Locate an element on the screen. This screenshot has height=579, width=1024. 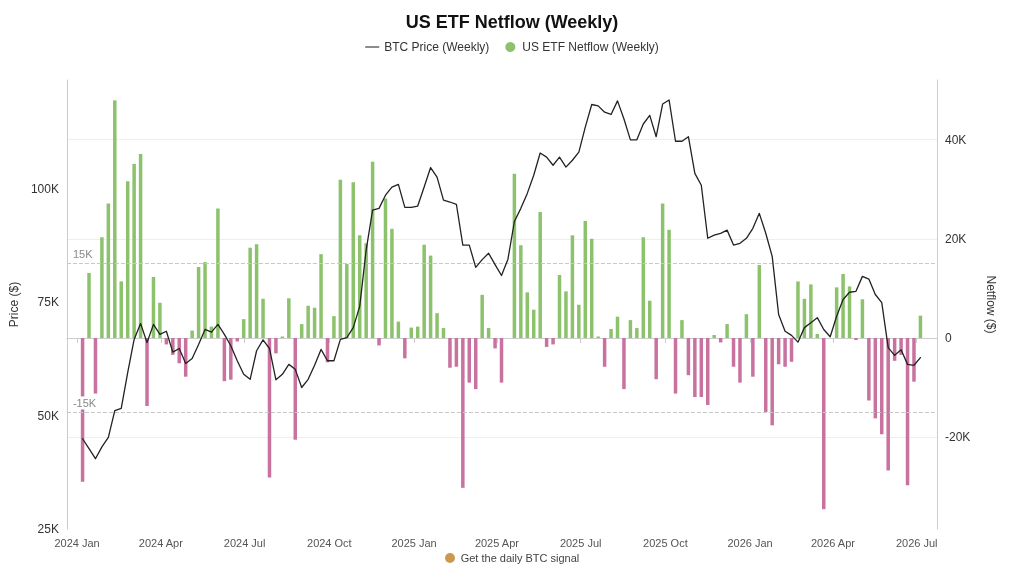
y-axis-title: Price ($) is located at coordinates (14, 304).